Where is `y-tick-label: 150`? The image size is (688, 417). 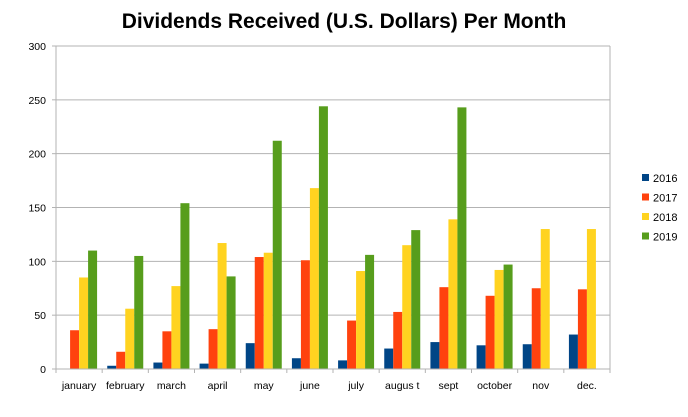 y-tick-label: 150 is located at coordinates (37, 209).